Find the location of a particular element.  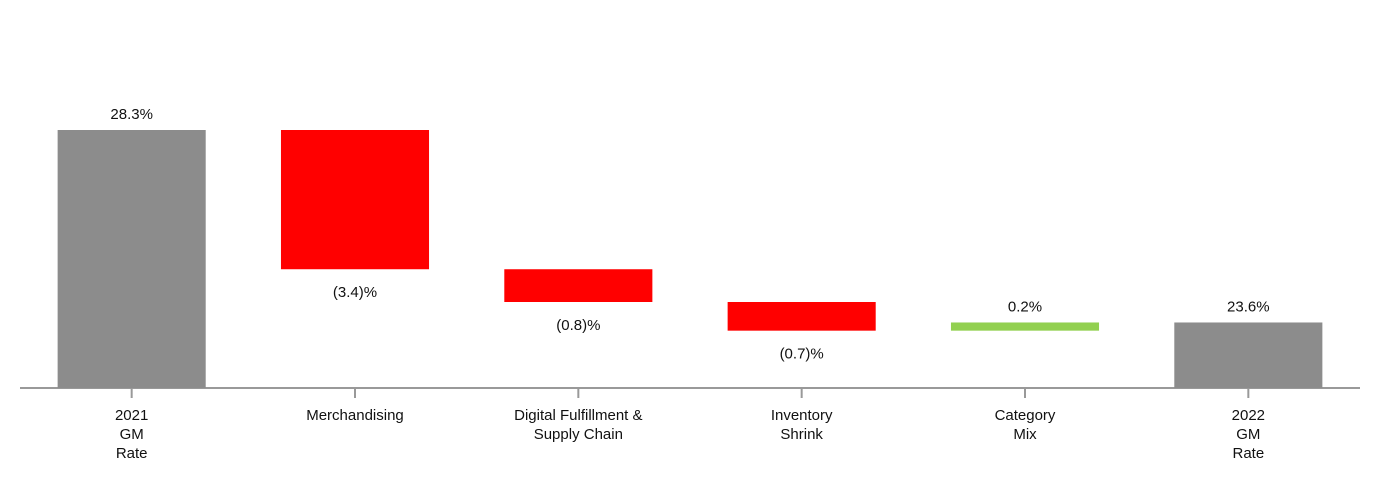

x-tick-label: Digital Fulfillment & Supply Chain is located at coordinates (578, 425).